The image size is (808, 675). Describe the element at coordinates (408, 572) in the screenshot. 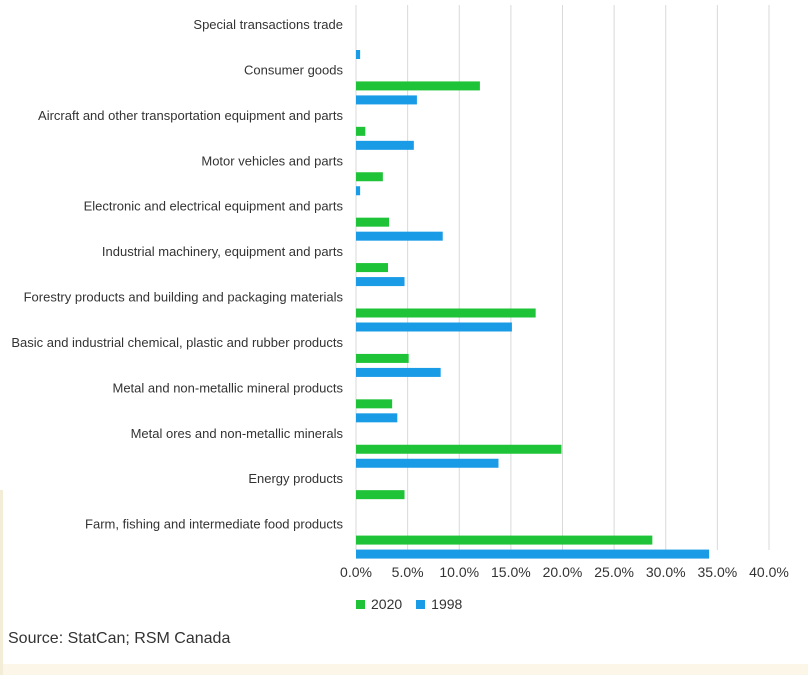

I see `x-tick-label: 5.0%` at that location.